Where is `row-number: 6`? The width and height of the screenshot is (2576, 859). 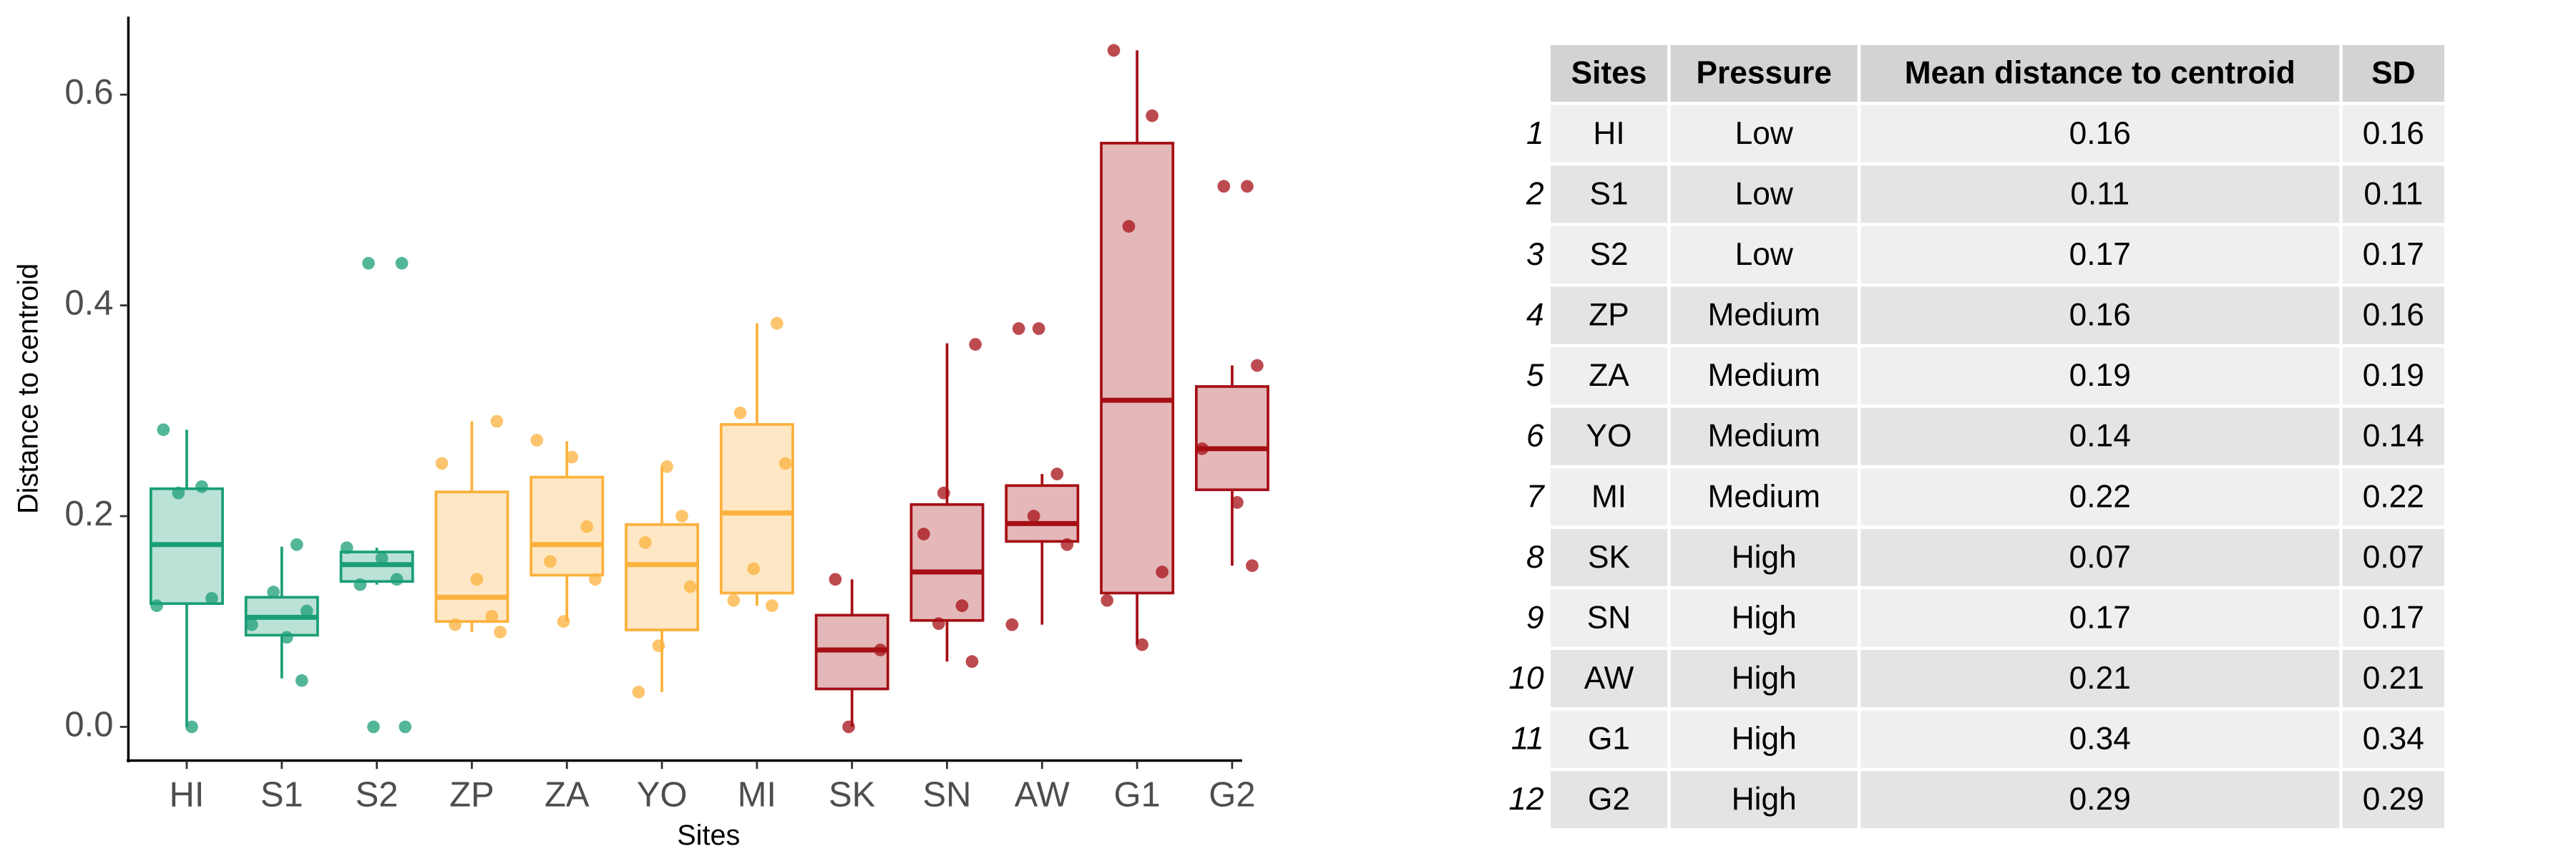 row-number: 6 is located at coordinates (1535, 436).